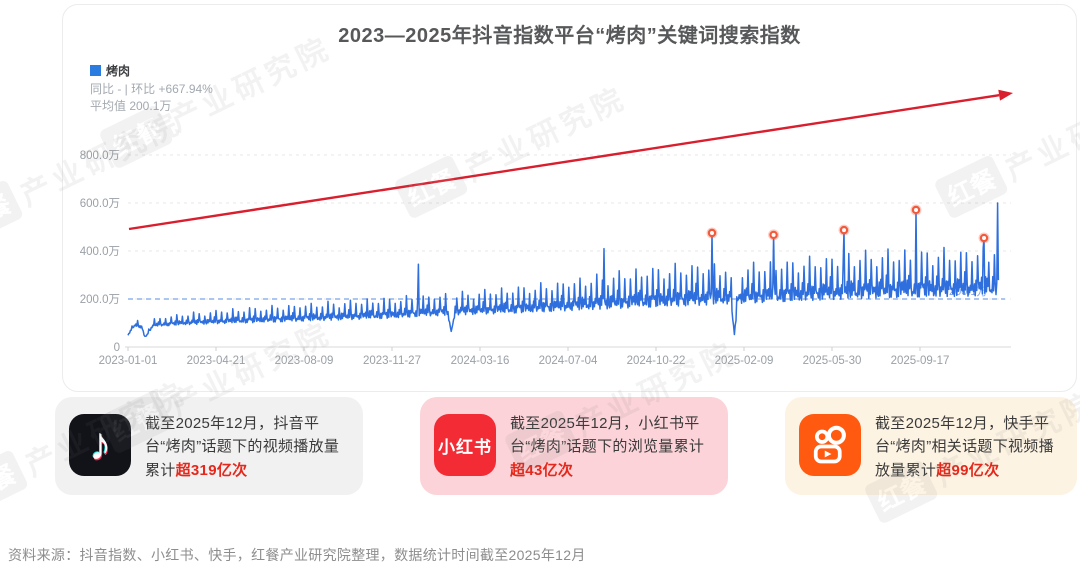 The image size is (1080, 569). I want to click on svg-text: 600.0万, so click(100, 204).